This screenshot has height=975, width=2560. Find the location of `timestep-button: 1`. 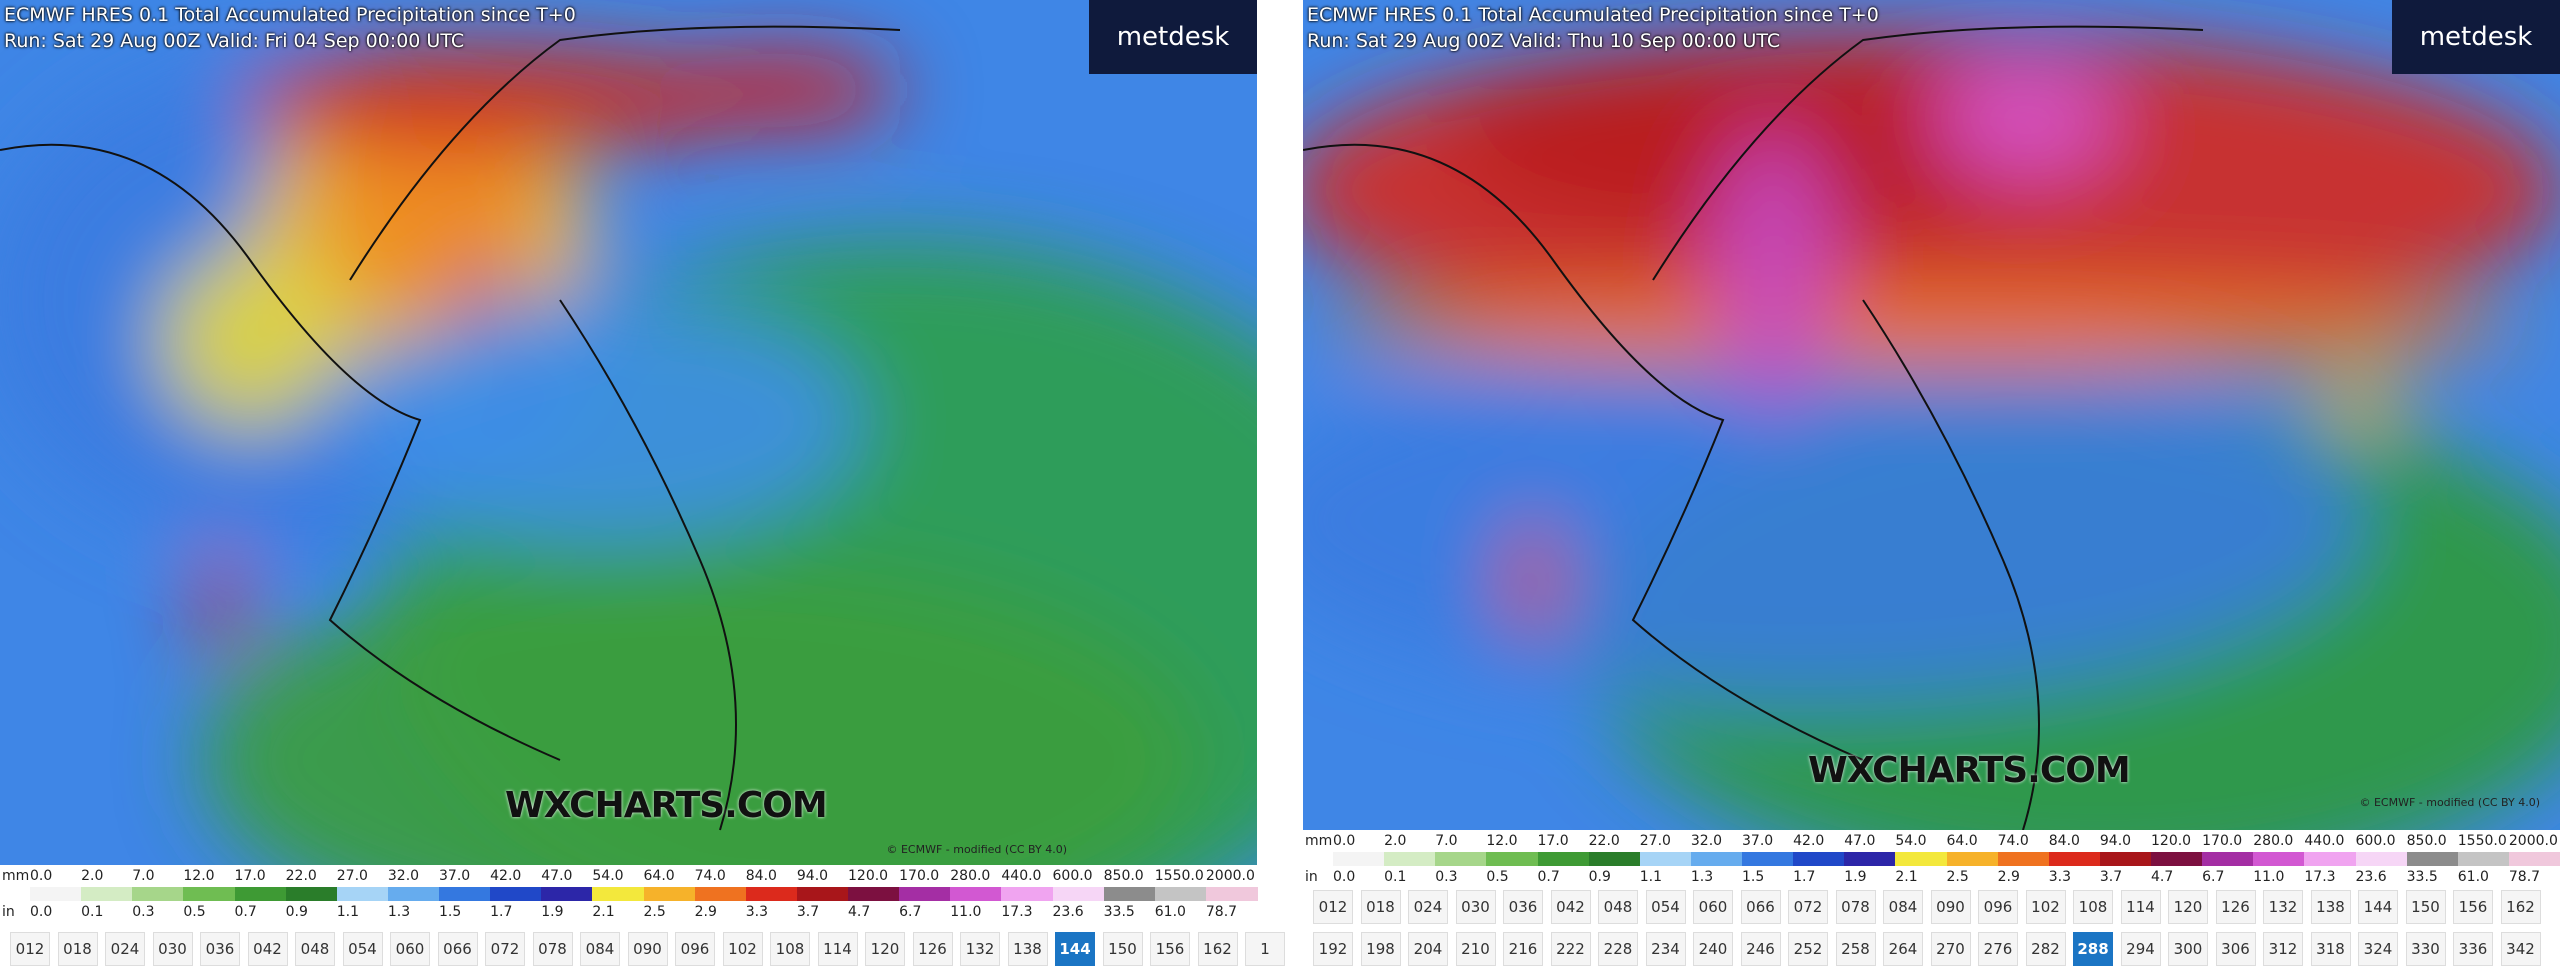

timestep-button: 1 is located at coordinates (1265, 949).